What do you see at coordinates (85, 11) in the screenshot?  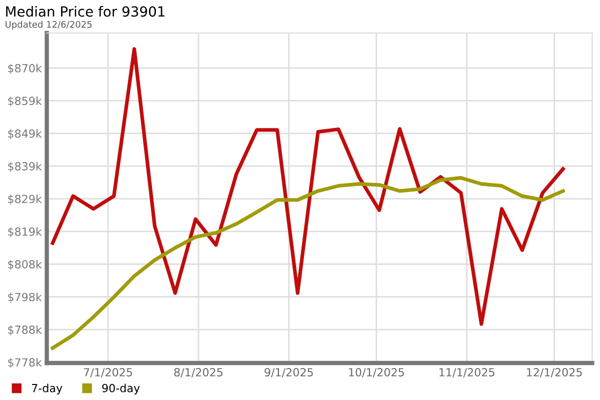 I see `chart-title: Median Price for 93901` at bounding box center [85, 11].